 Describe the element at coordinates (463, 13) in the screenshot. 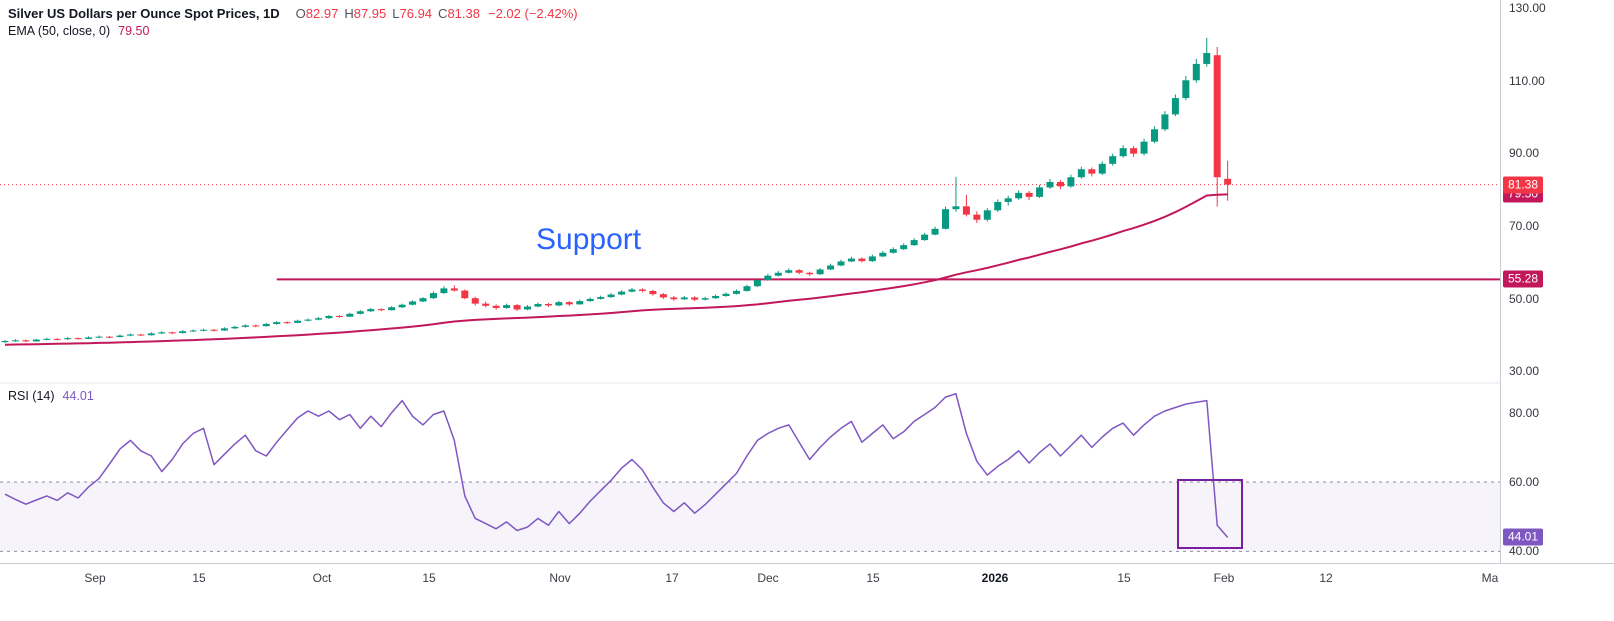

I see `close-value: 81.38` at that location.